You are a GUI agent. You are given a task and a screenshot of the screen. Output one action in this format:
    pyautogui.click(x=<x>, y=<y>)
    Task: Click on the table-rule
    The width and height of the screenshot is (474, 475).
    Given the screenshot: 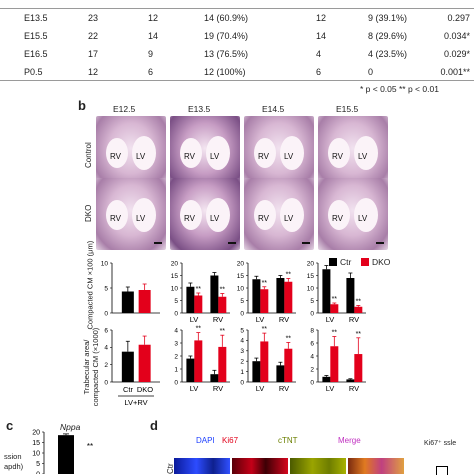 What is the action you would take?
    pyautogui.click(x=237, y=8)
    